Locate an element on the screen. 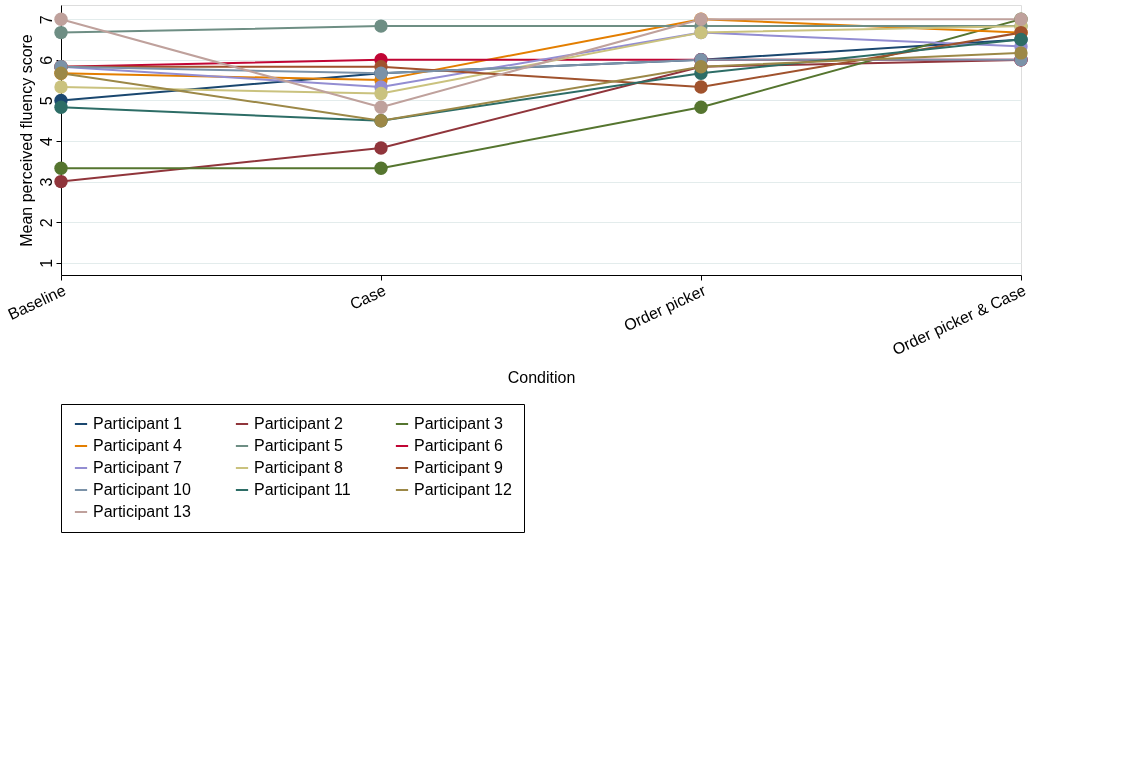  y-tick-label: 2 is located at coordinates (46, 223).